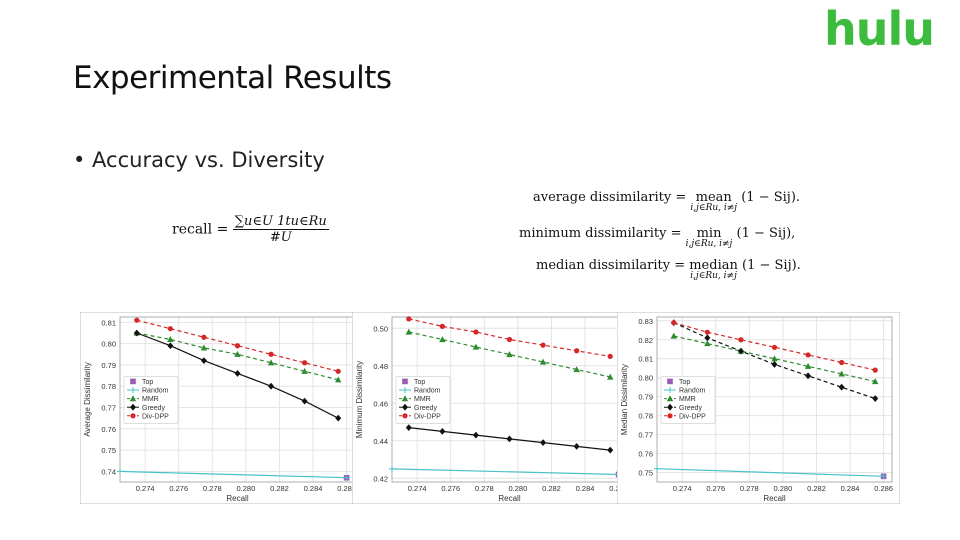 The width and height of the screenshot is (960, 540). Describe the element at coordinates (484, 488) in the screenshot. I see `chart-1-xtick-2: 0.278` at that location.